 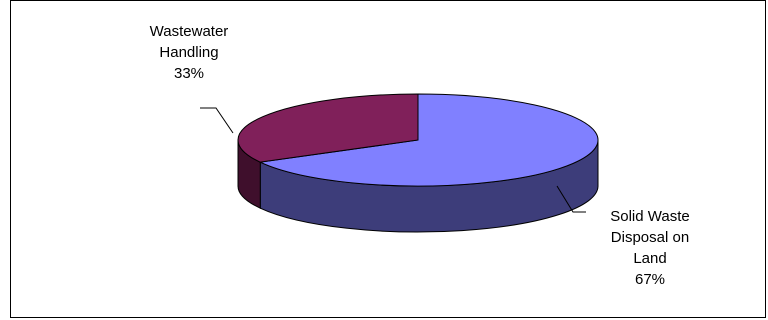 I want to click on slice-label-line: Wastewater, so click(x=189, y=31).